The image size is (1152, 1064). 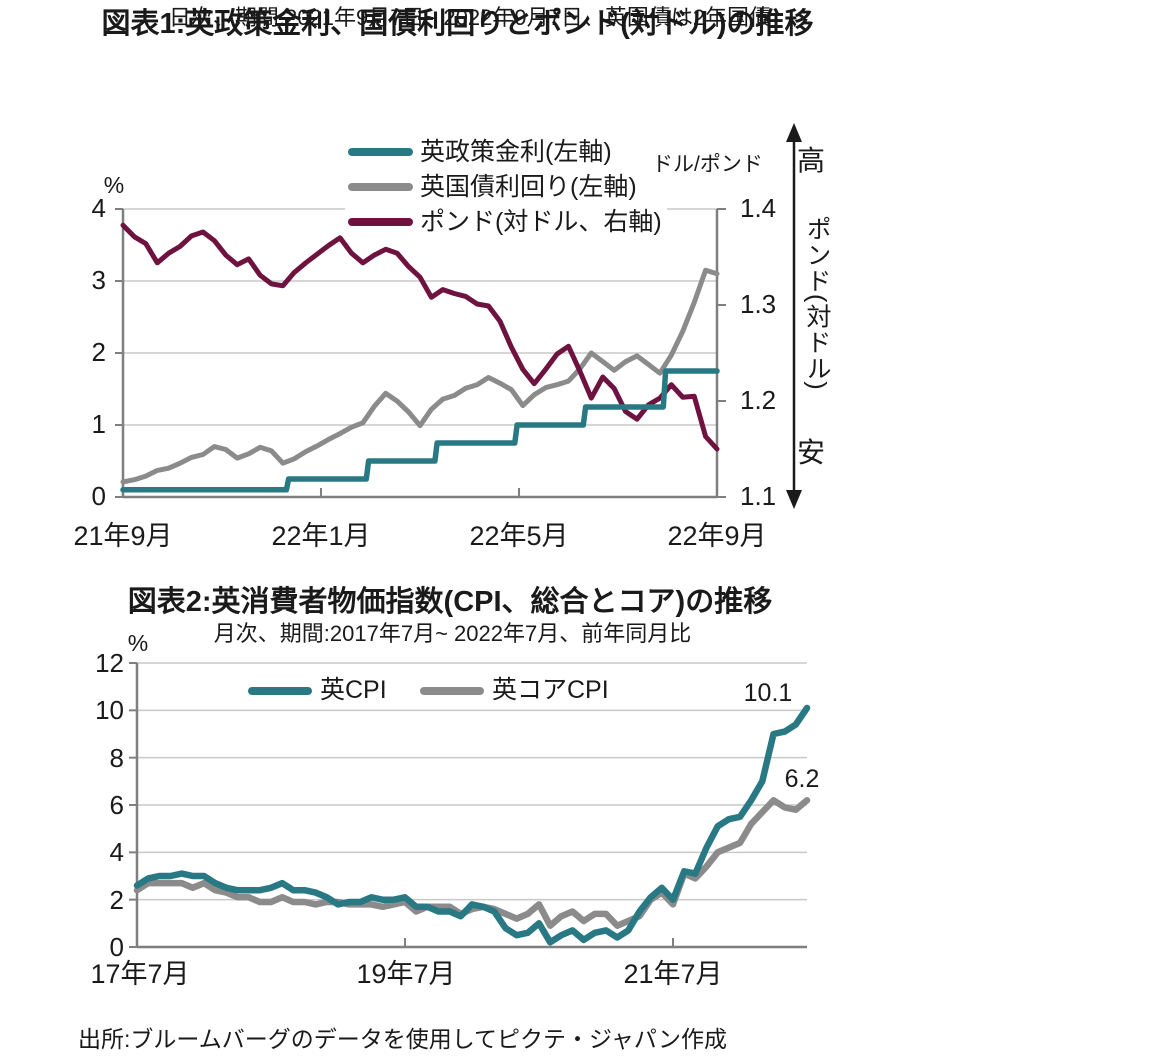 I want to click on legend-label-policy-rate: 英政策金利(左軸), so click(x=516, y=152).